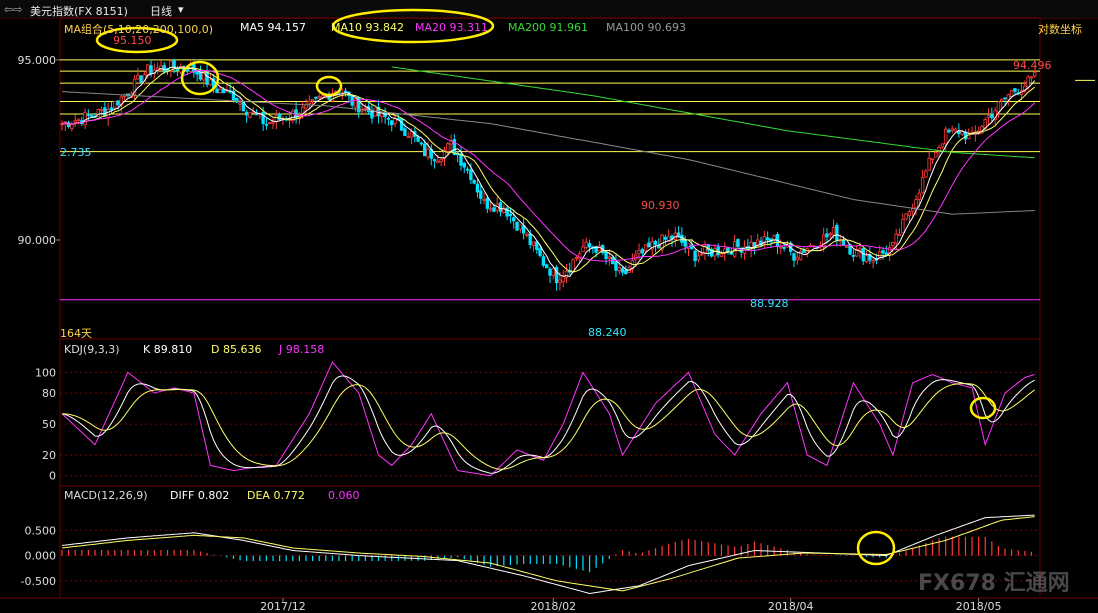 This screenshot has width=1098, height=613. I want to click on kdj-d-line, so click(548, 426).